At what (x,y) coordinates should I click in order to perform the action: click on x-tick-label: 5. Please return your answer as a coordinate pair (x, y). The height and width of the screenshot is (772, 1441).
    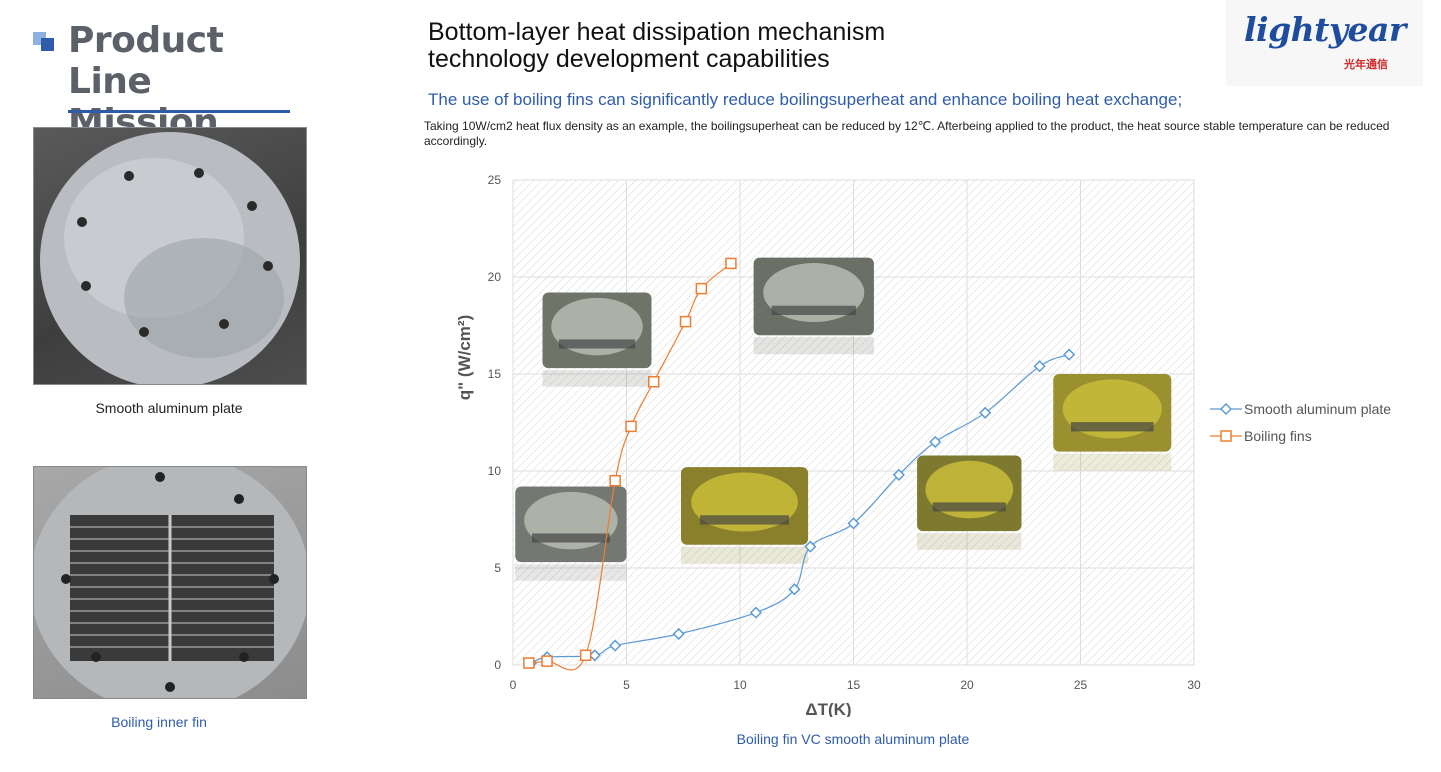
    Looking at the image, I should click on (626, 685).